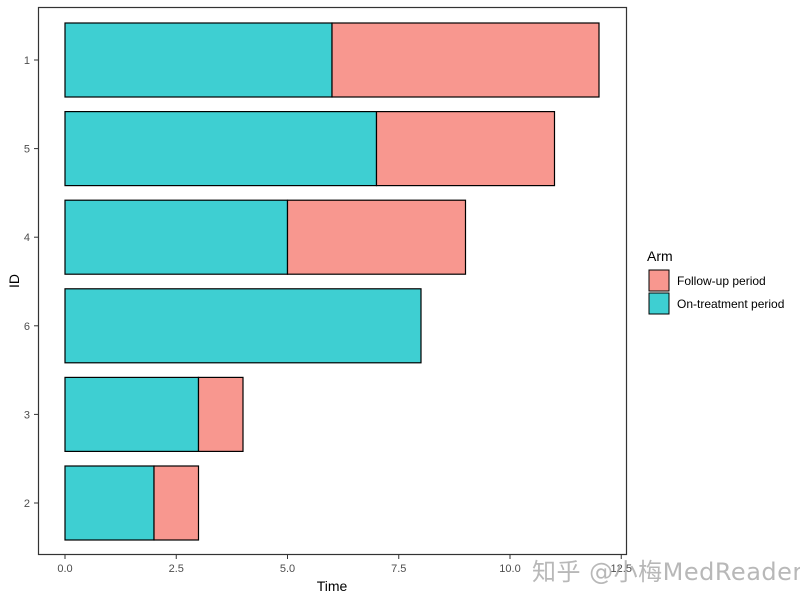 The width and height of the screenshot is (800, 600). Describe the element at coordinates (721, 281) in the screenshot. I see `legend-label: Follow-up period` at that location.